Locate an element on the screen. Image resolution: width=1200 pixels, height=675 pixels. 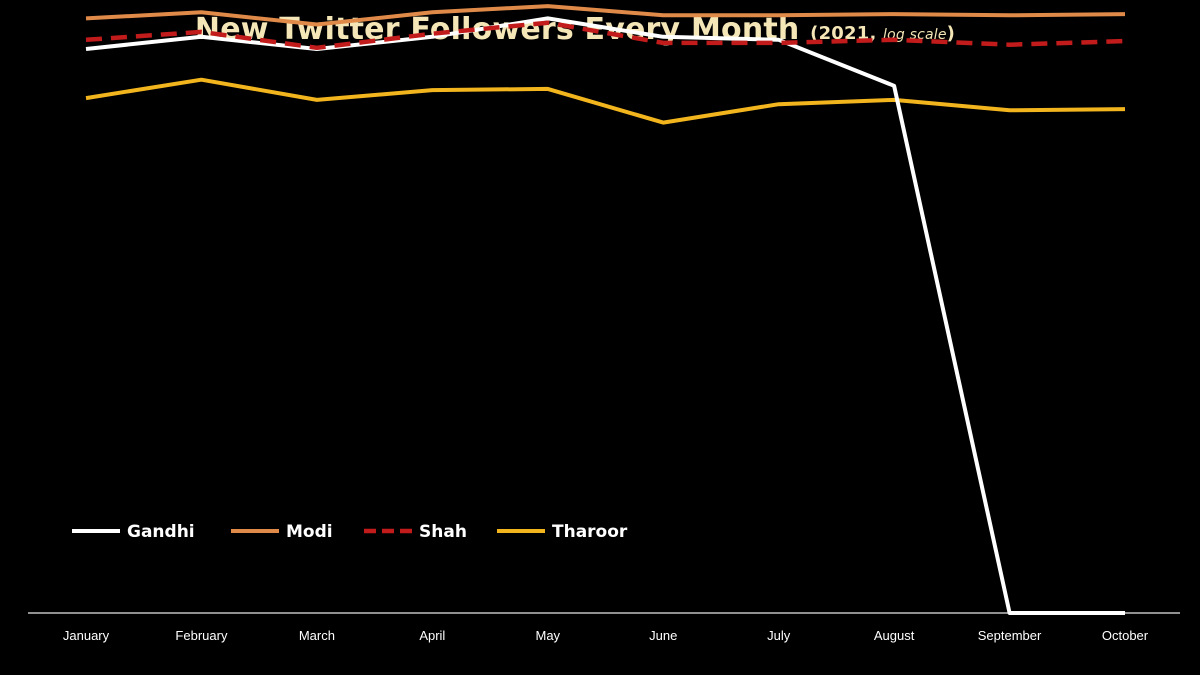
x-tick-label-february: February is located at coordinates (201, 635).